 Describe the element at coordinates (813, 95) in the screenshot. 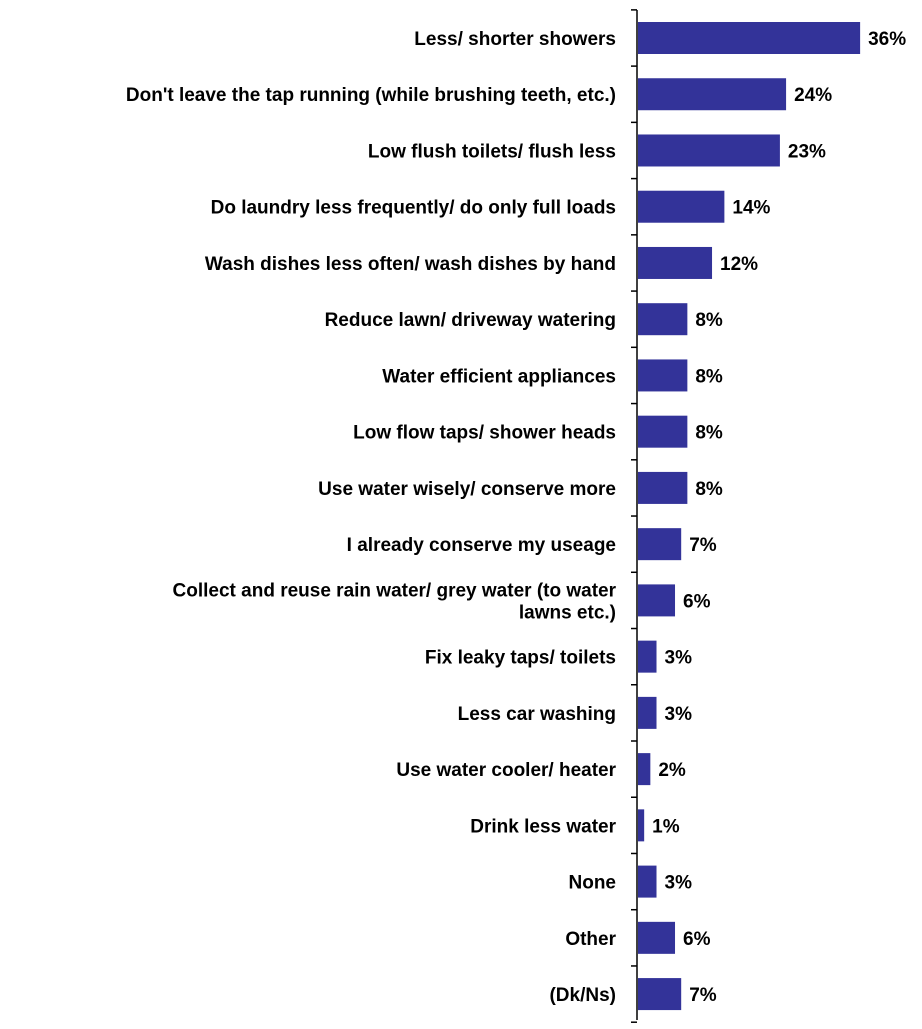

I see `data-label: 24%` at that location.